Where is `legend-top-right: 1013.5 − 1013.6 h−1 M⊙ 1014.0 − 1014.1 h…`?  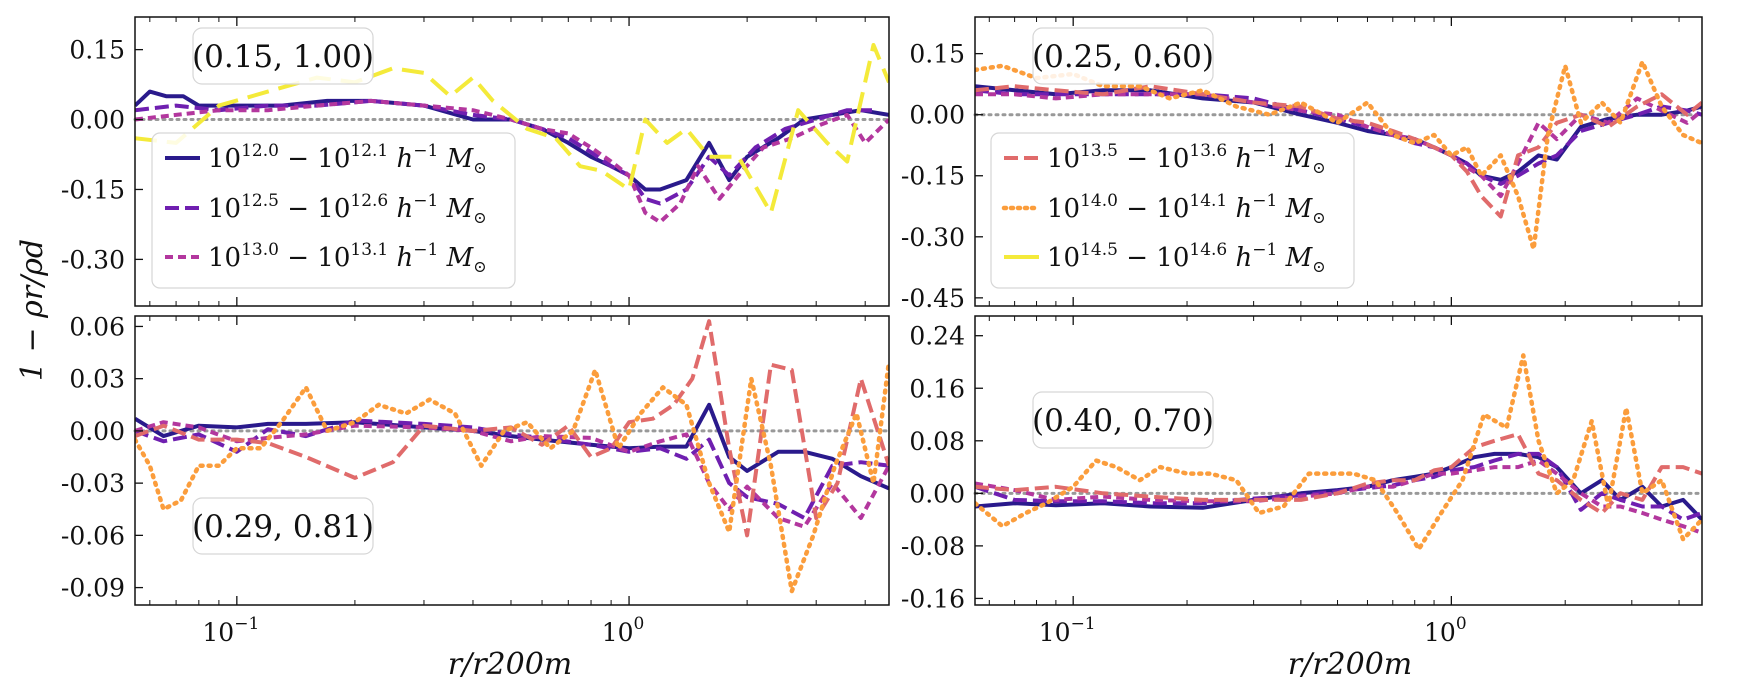
legend-top-right: 1013.5 − 1013.6 h−1 M⊙ 1014.0 − 1014.1 h… is located at coordinates (1172, 210).